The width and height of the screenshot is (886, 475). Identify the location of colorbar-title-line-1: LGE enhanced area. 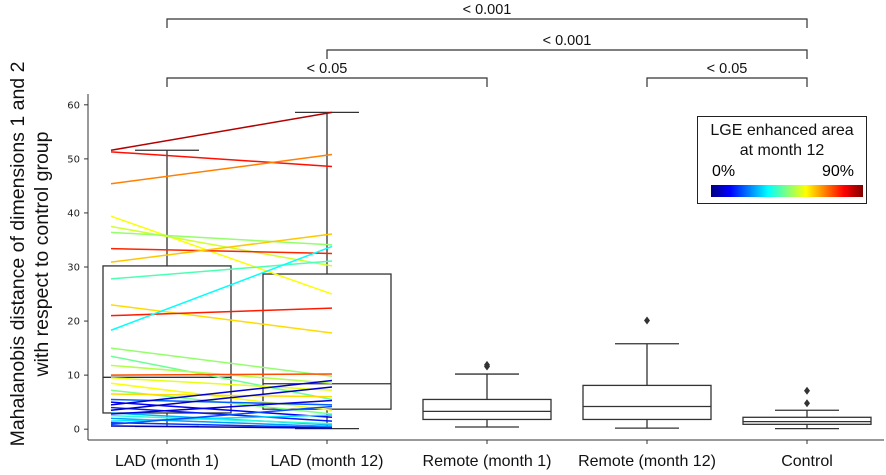
(782, 130).